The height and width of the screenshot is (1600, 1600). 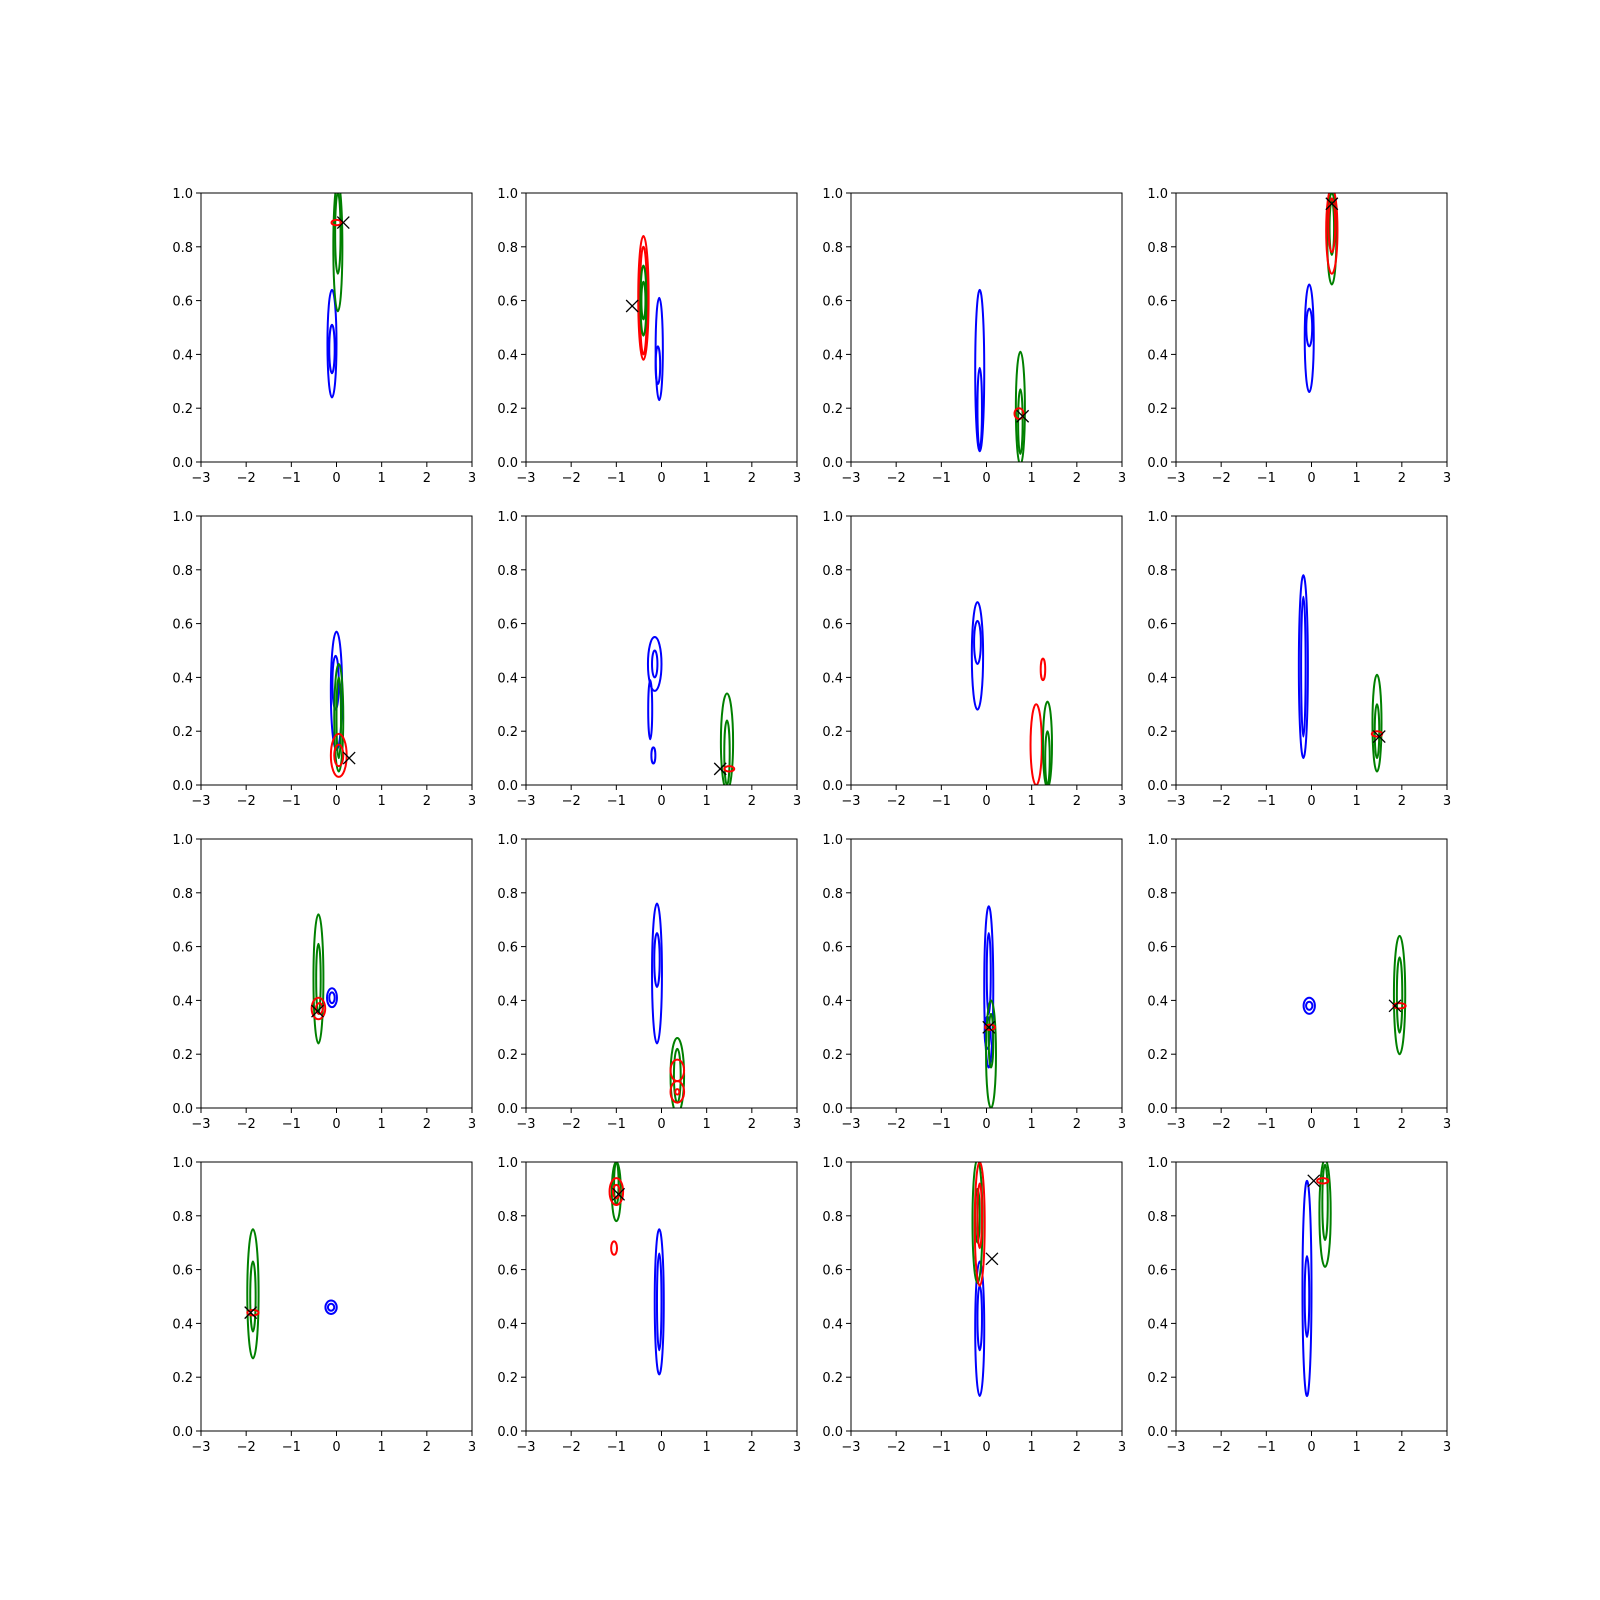 What do you see at coordinates (649, 336) in the screenshot?
I see `subplot-2: −3 −2 −1 0 1 2 3 0.0 0.2 0.4 0.6 0.8 1.0` at bounding box center [649, 336].